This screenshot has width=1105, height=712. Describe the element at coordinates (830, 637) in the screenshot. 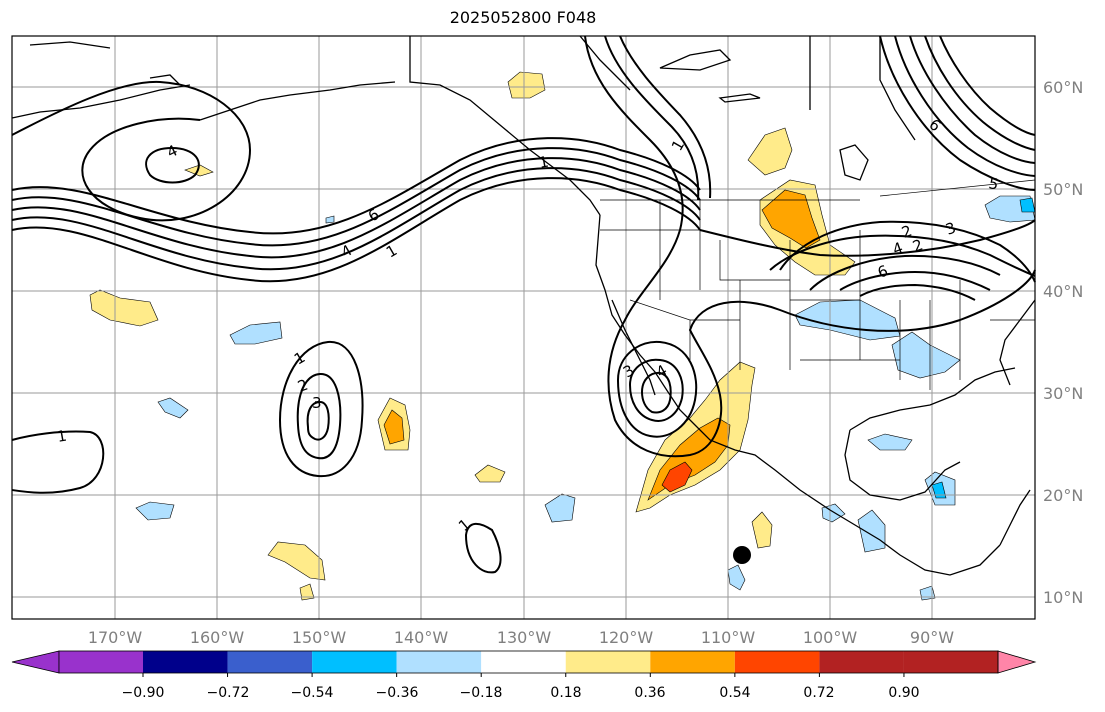

I see `lon-tick-label: 100°W` at that location.